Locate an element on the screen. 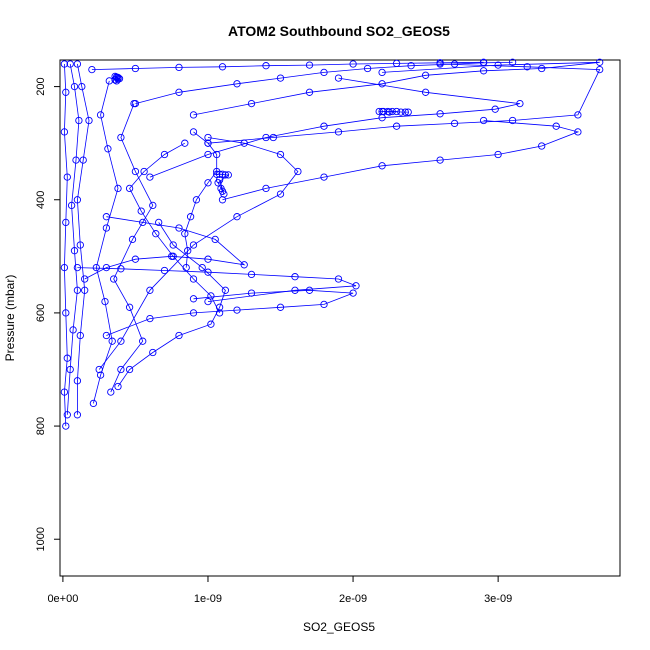 The image size is (650, 650). x-tick-label: 2e-09 is located at coordinates (353, 599).